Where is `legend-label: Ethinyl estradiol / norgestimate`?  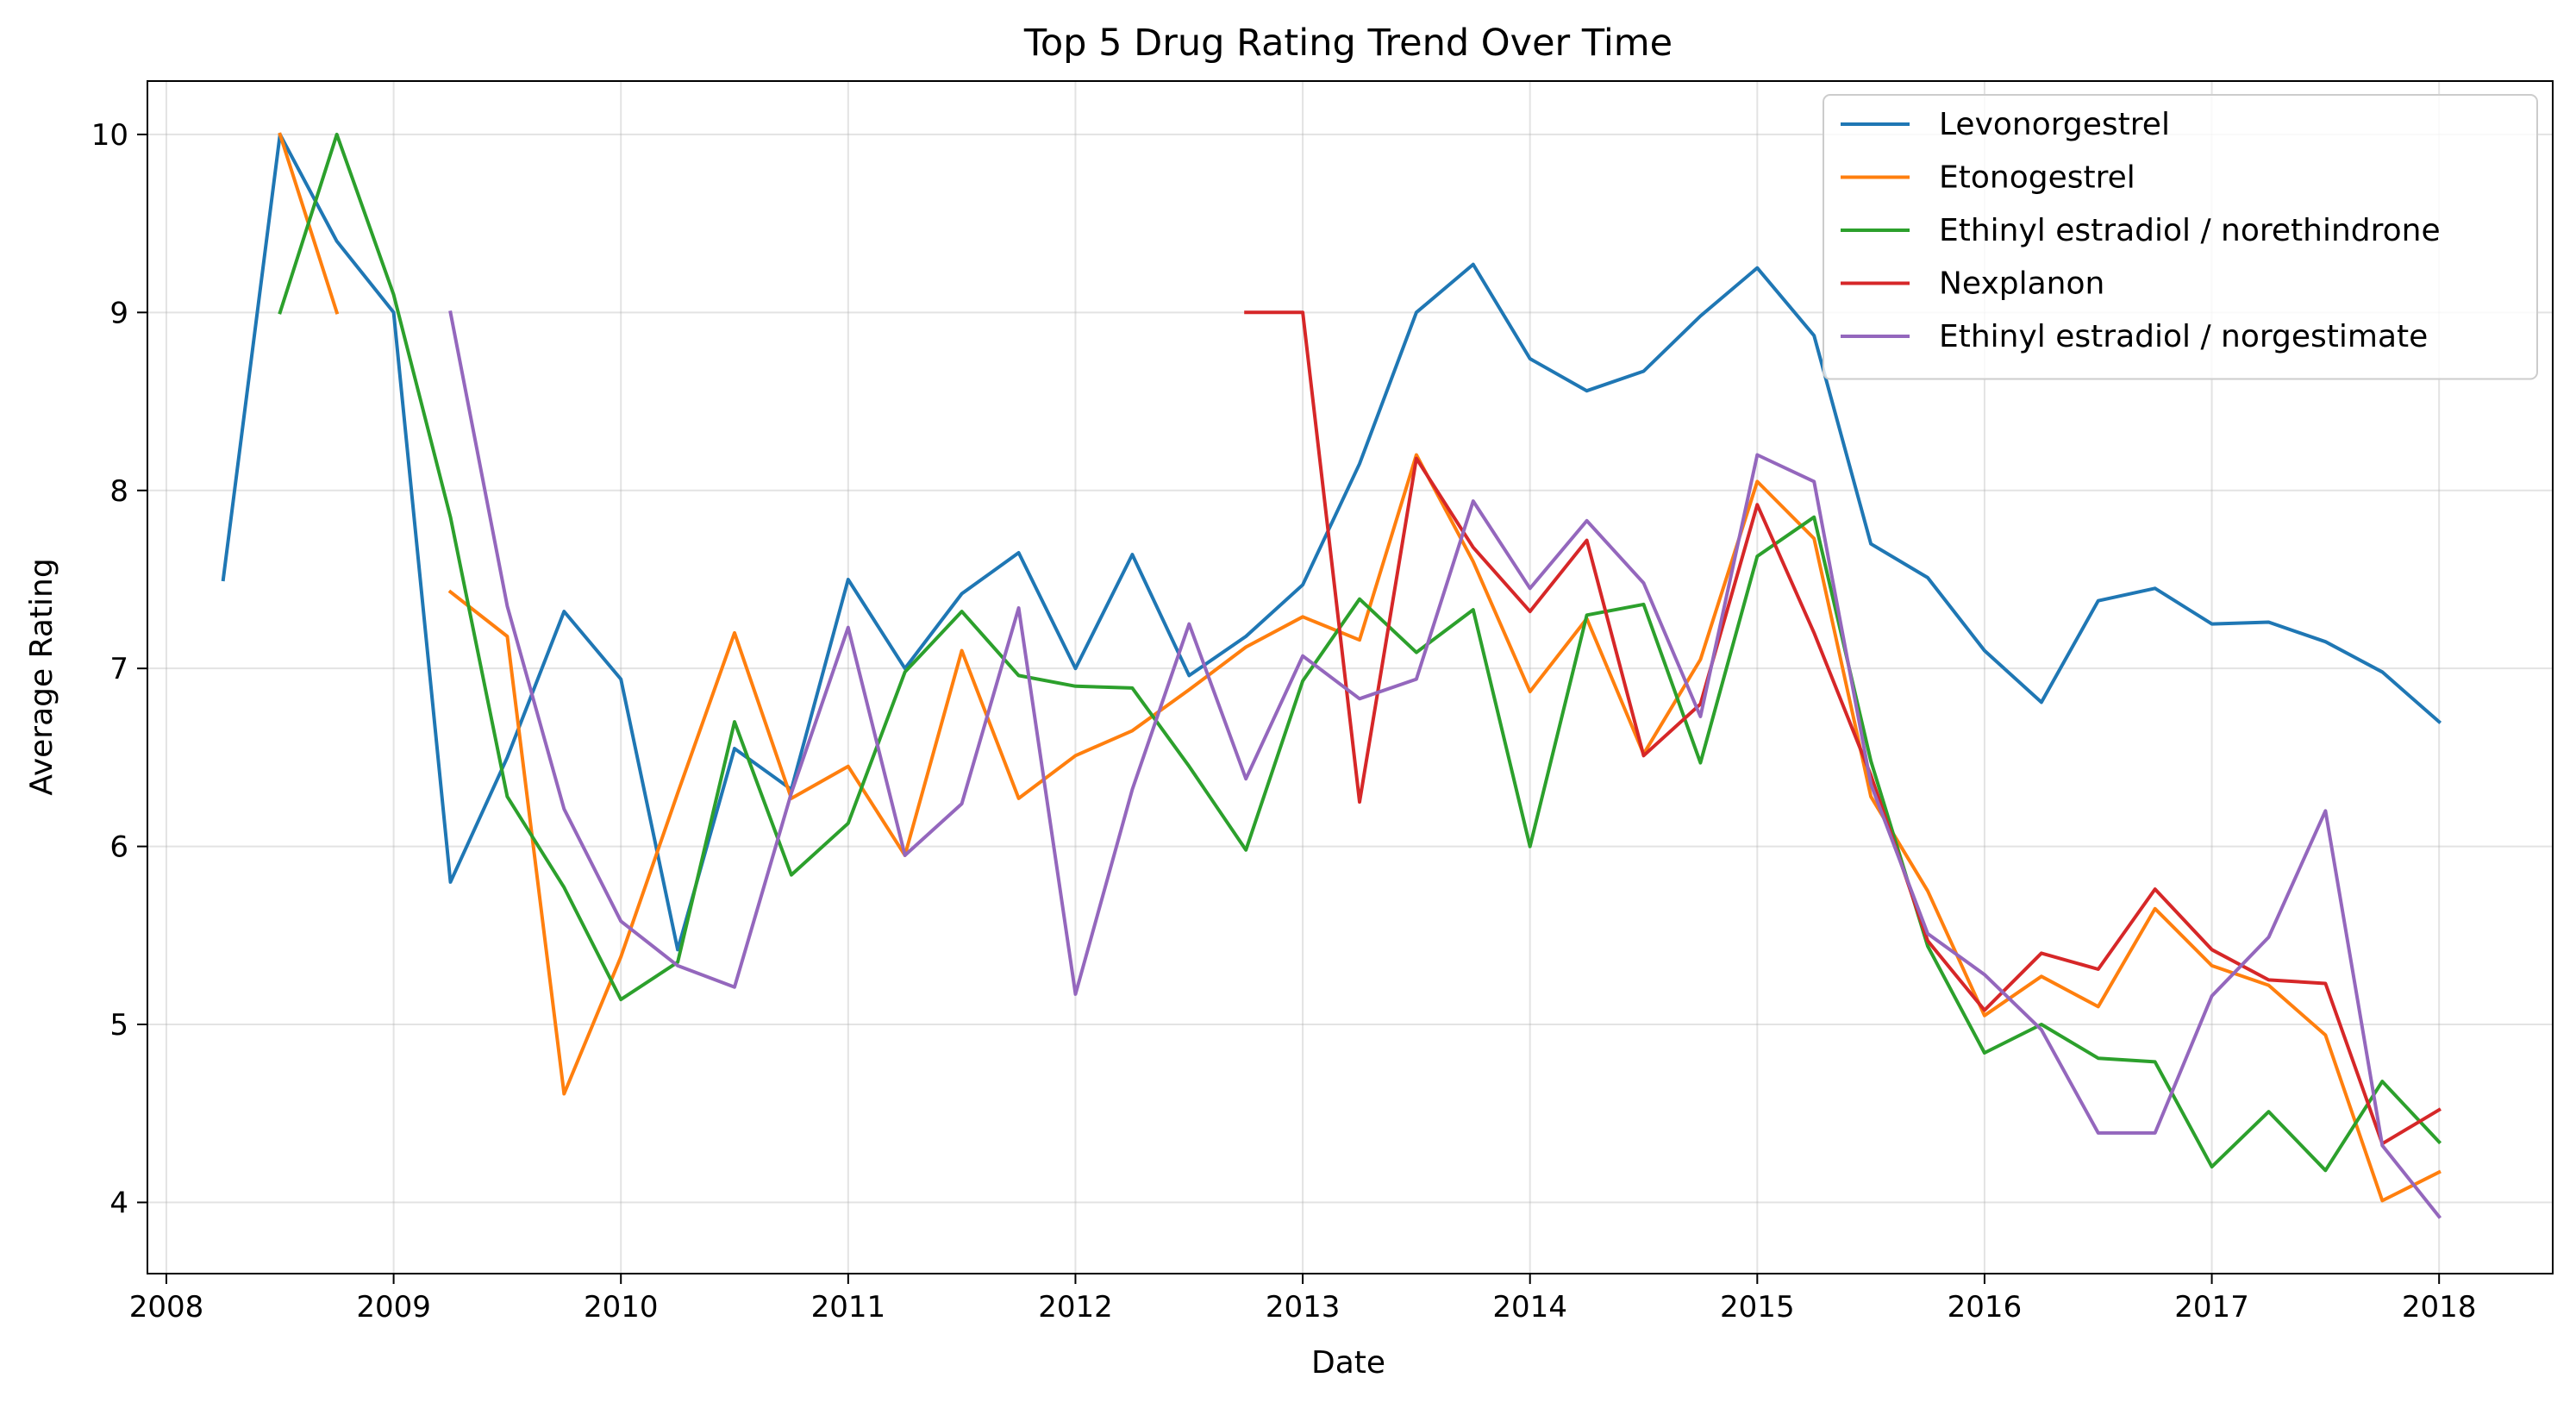 legend-label: Ethinyl estradiol / norgestimate is located at coordinates (2183, 336).